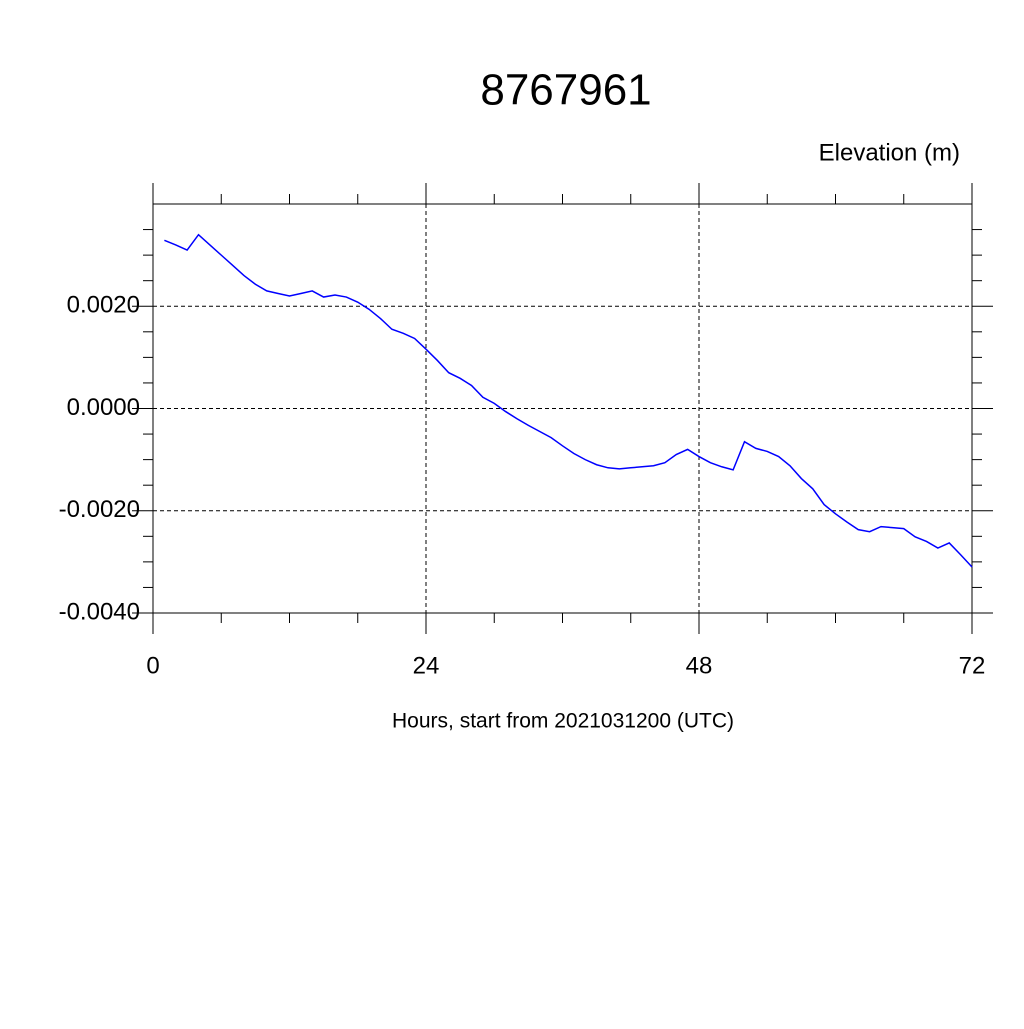  I want to click on x-tick-label: 48, so click(699, 665).